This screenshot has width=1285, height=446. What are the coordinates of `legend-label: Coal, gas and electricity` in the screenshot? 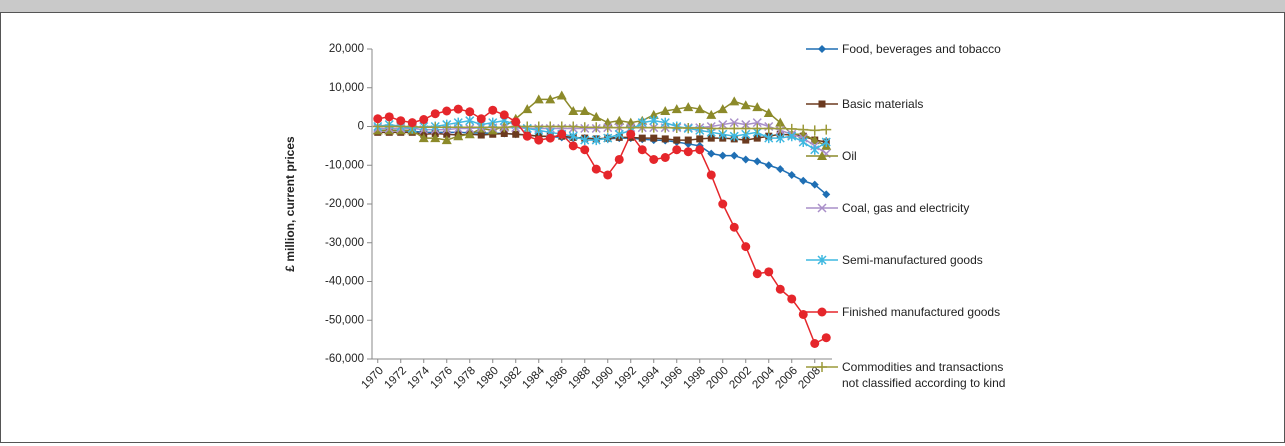 It's located at (906, 208).